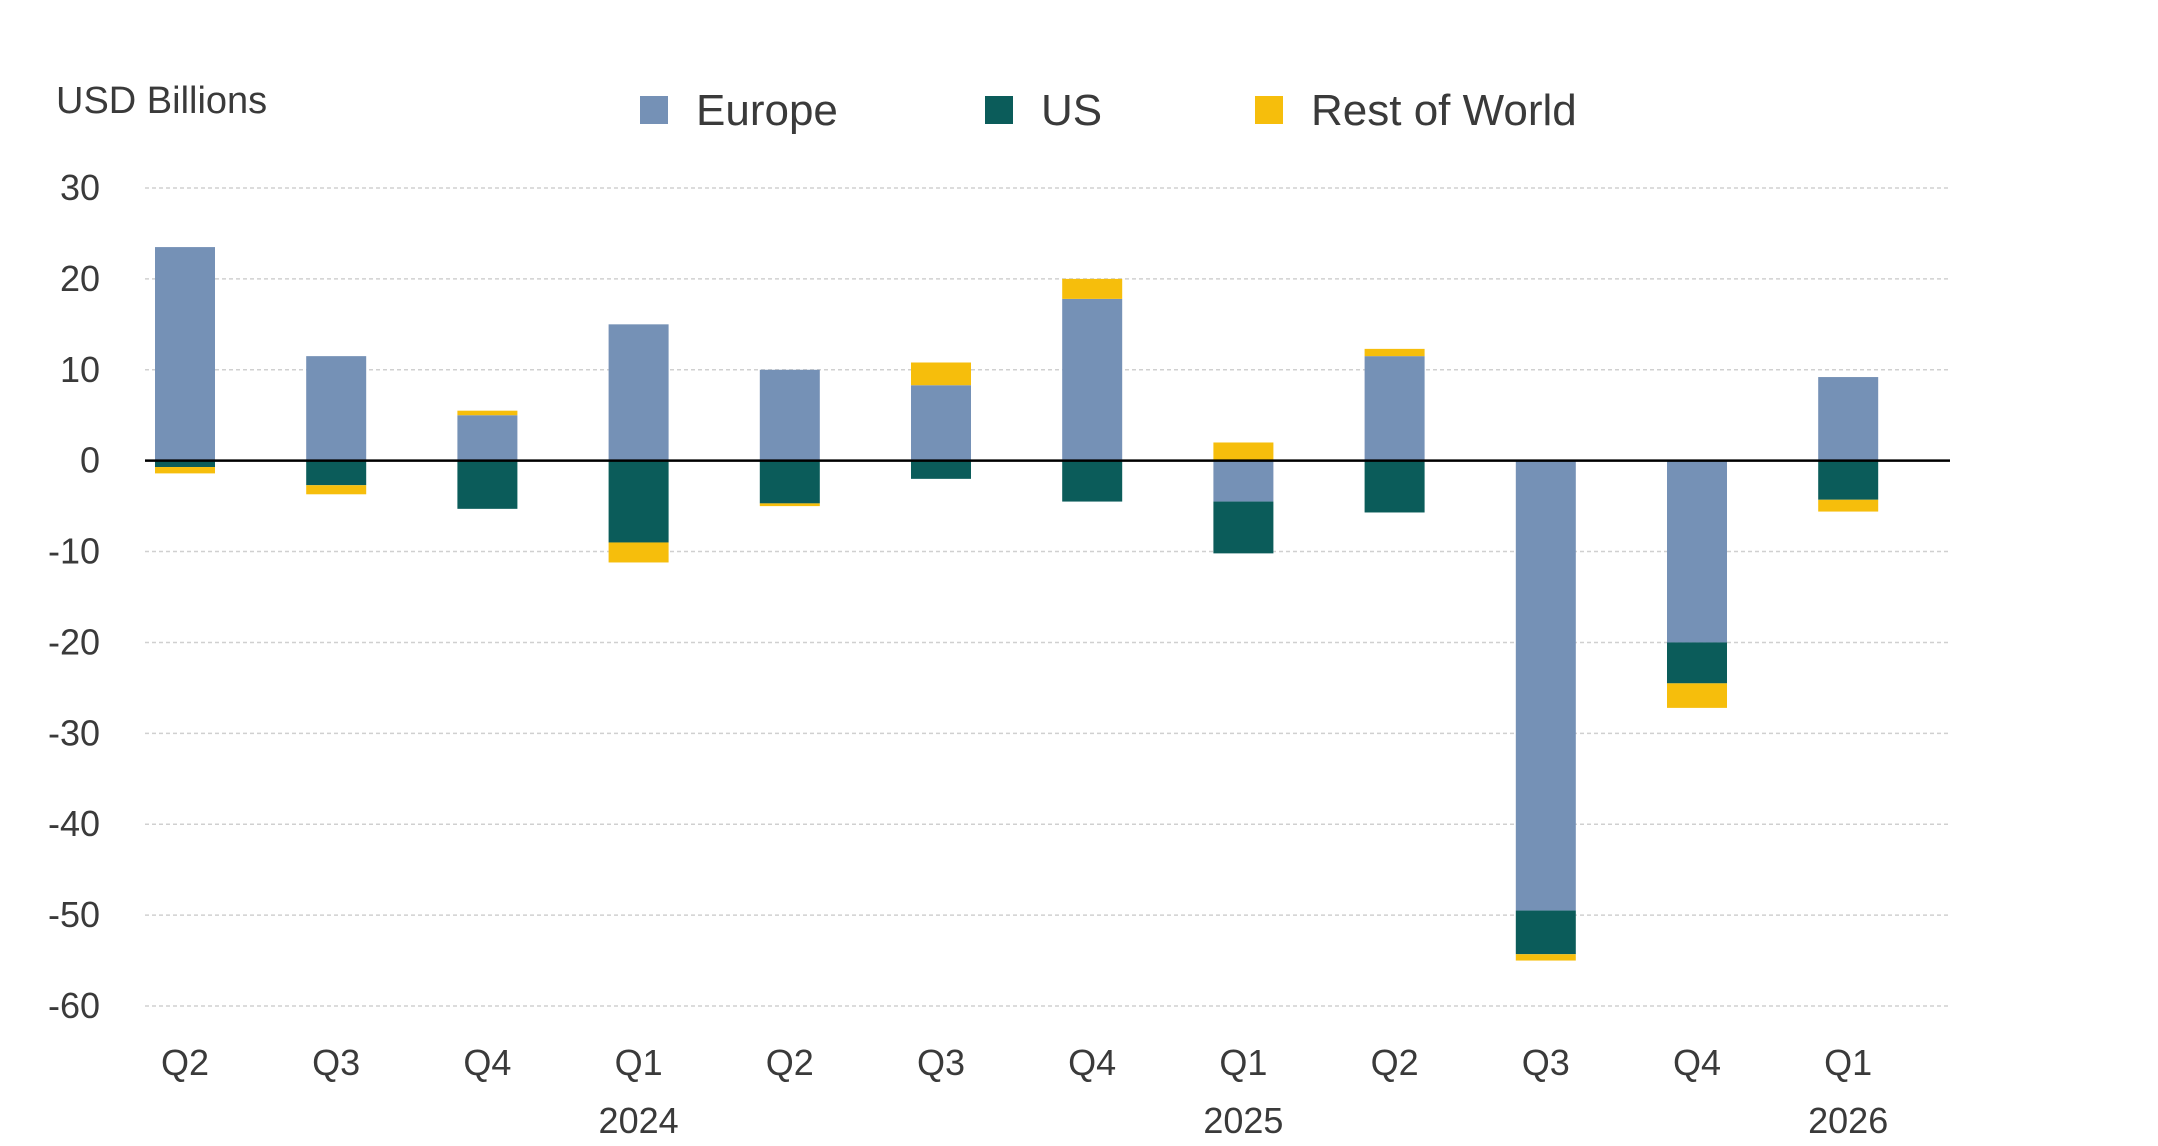 The width and height of the screenshot is (2158, 1146). What do you see at coordinates (654, 110) in the screenshot?
I see `legend-swatch-europe` at bounding box center [654, 110].